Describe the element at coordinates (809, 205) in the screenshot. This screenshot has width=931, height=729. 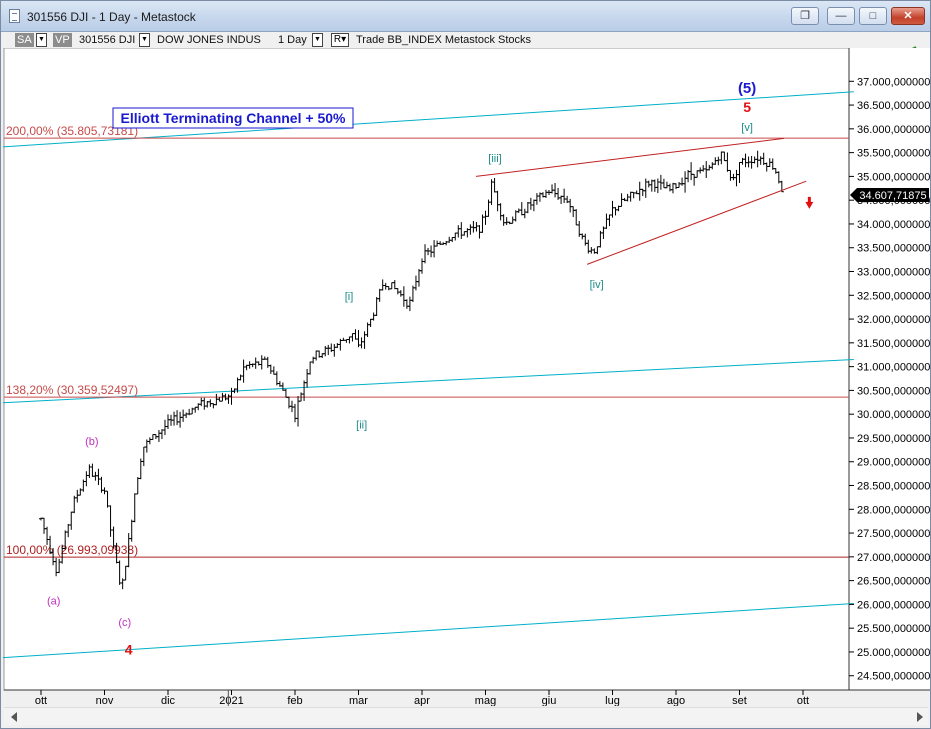
I see `sell-arrow-icon` at that location.